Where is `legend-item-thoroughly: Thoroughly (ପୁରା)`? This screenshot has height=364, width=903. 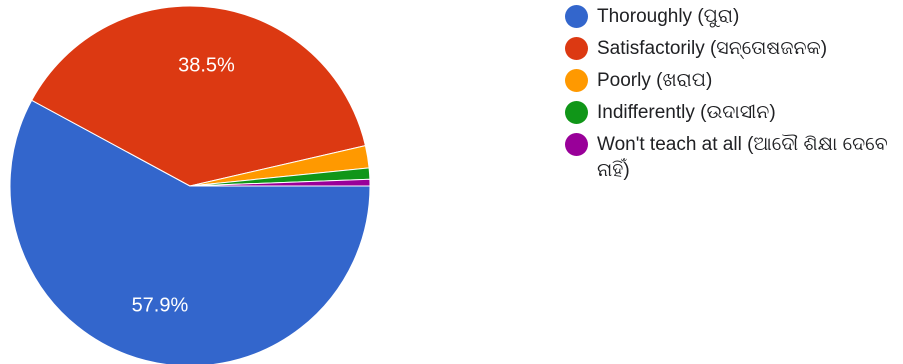 legend-item-thoroughly: Thoroughly (ପୁରା) is located at coordinates (730, 17).